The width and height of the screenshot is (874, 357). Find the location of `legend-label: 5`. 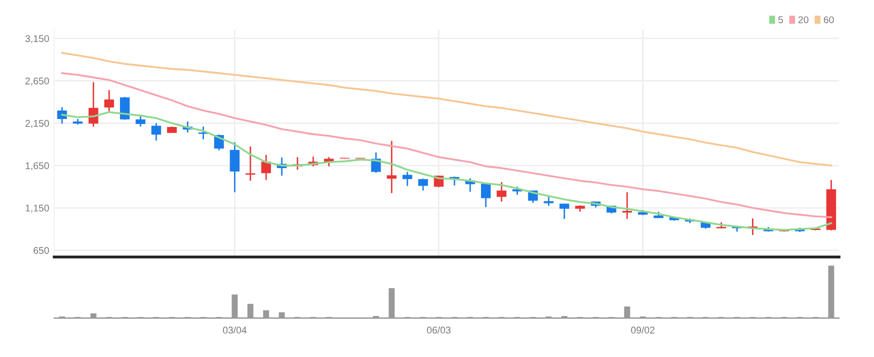

legend-label: 5 is located at coordinates (780, 20).